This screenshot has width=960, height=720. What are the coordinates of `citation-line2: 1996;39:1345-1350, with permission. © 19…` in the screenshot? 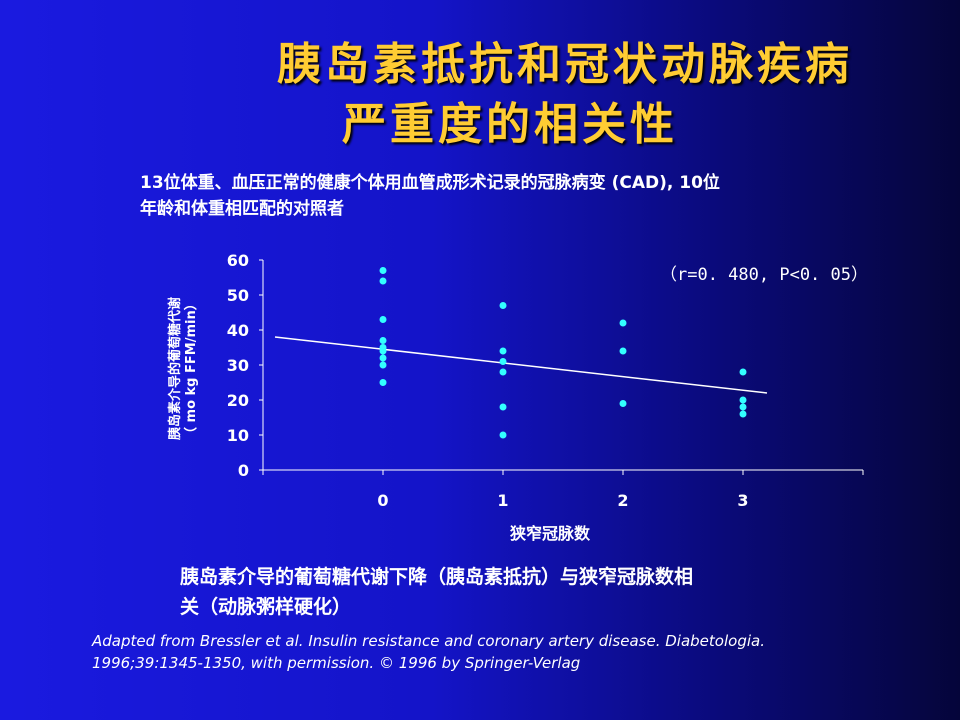 It's located at (336, 663).